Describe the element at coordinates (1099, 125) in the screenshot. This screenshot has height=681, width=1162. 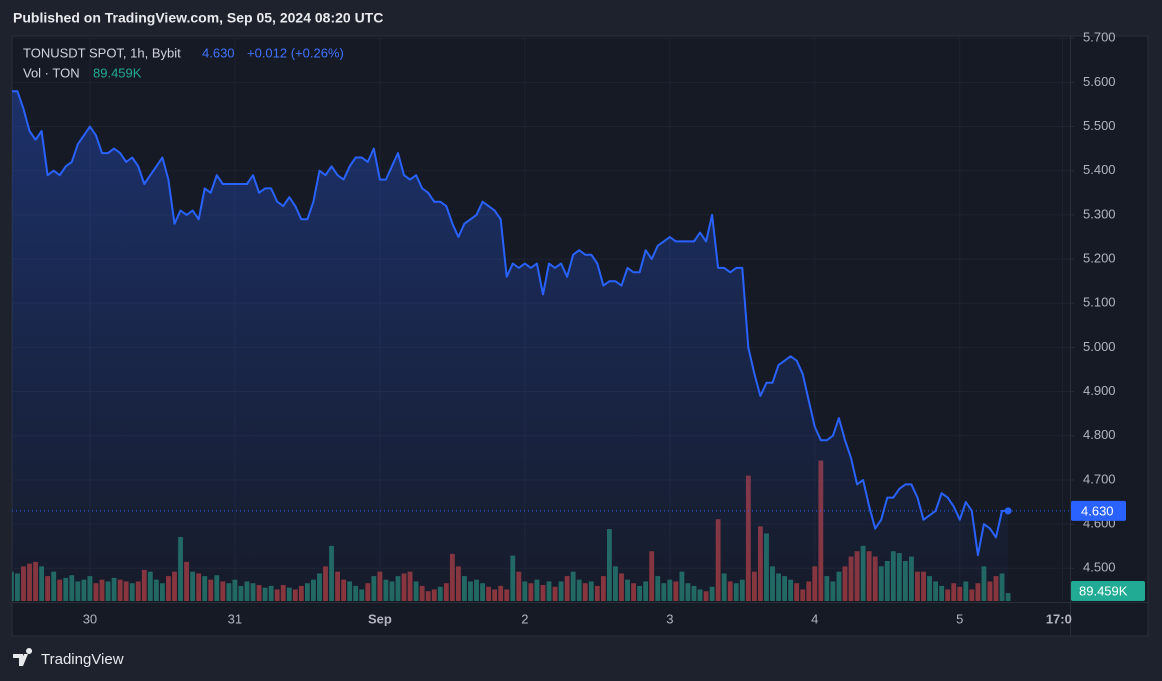
I see `y-tick-label: 5.500` at that location.